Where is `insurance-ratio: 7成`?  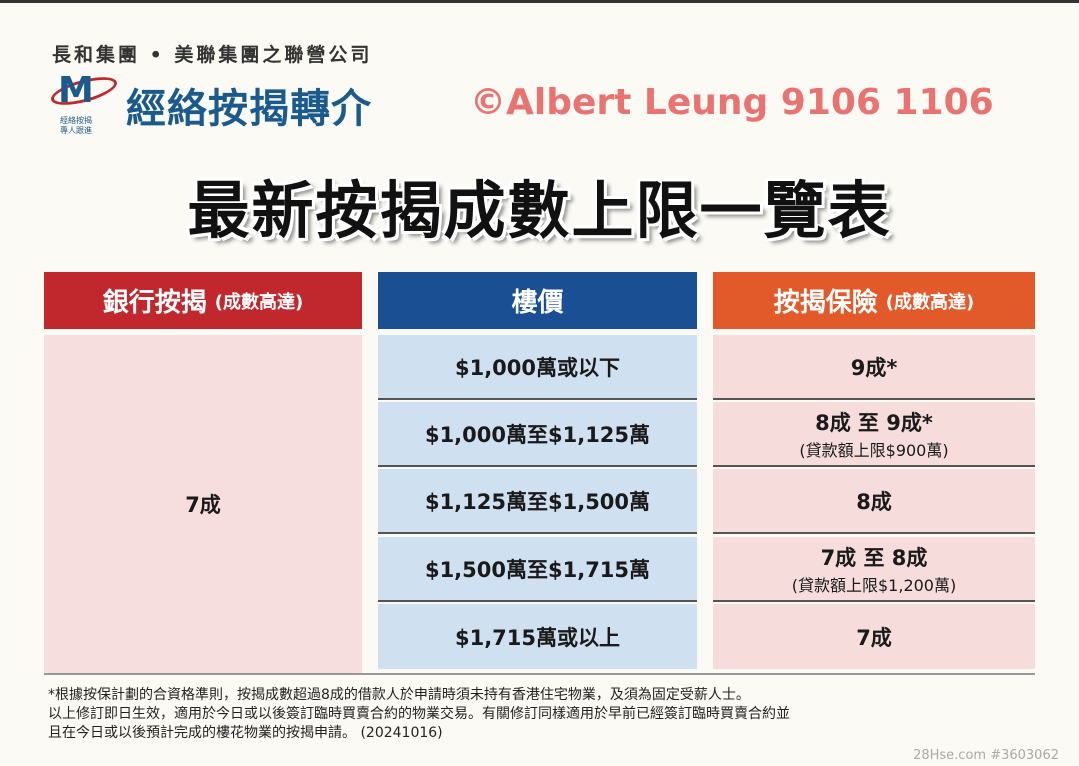 insurance-ratio: 7成 is located at coordinates (874, 637).